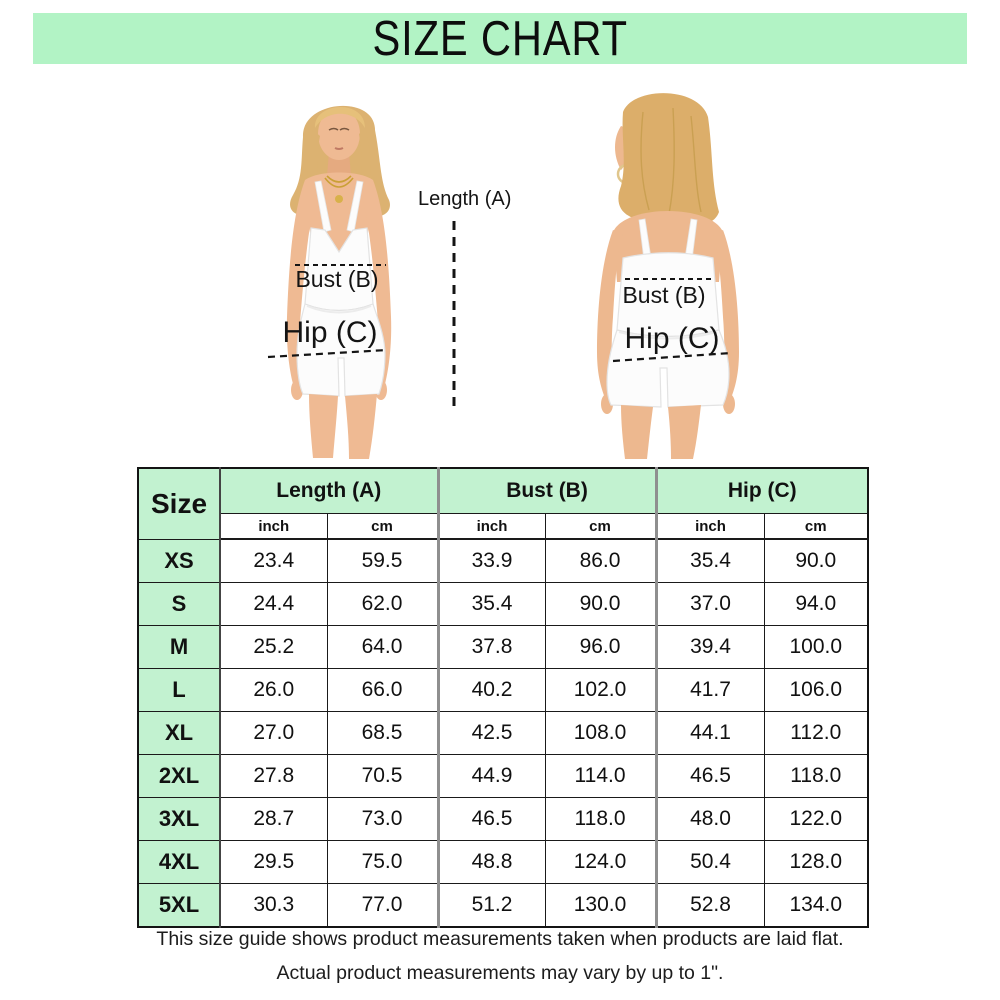 This screenshot has height=1000, width=1000. What do you see at coordinates (330, 332) in the screenshot?
I see `front-hip-measure-label: Hip (C)` at bounding box center [330, 332].